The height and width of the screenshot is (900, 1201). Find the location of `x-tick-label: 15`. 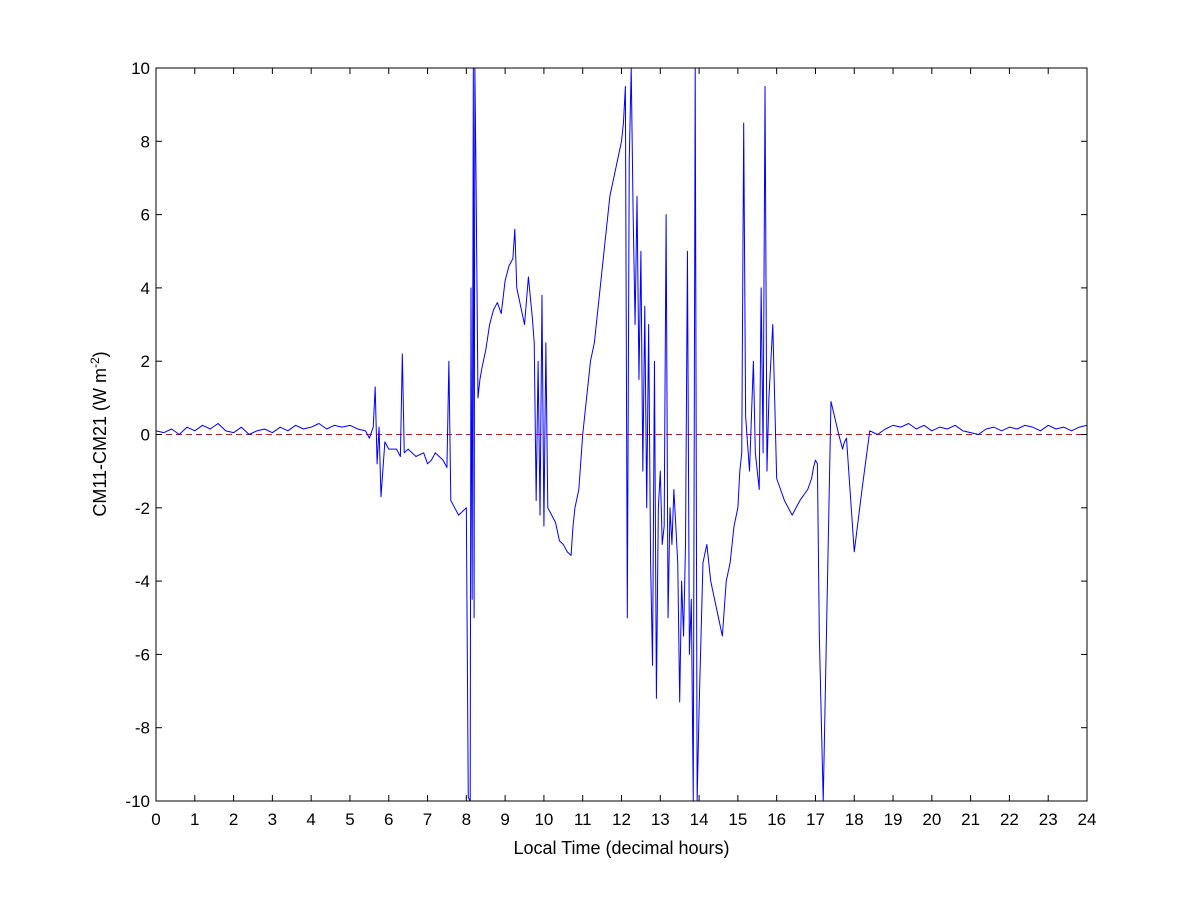

x-tick-label: 15 is located at coordinates (737, 819).